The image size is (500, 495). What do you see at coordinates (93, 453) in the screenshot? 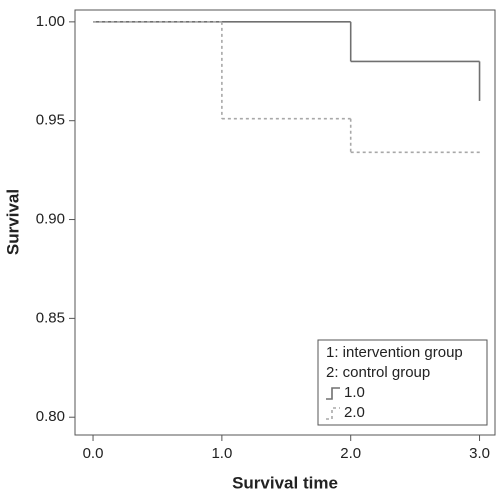
I see `x-tick-label: 0.0` at bounding box center [93, 453].